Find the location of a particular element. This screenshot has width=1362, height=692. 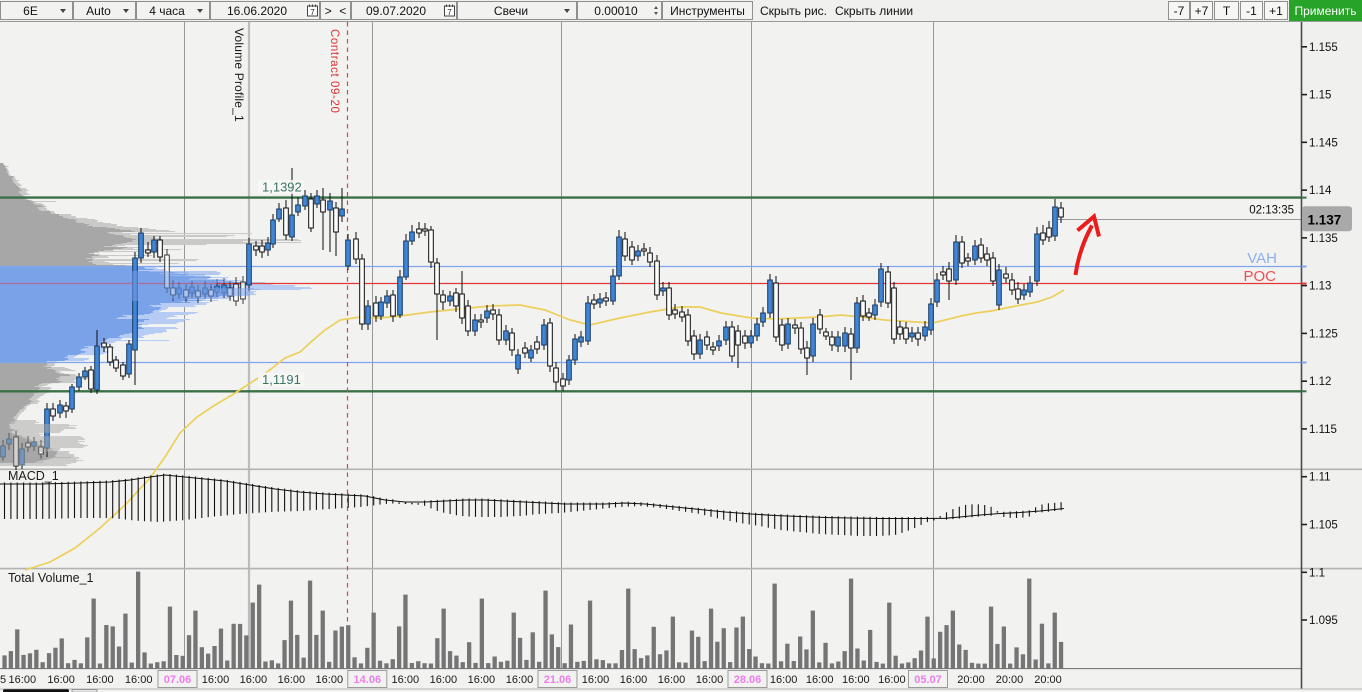

svg-text: 1.15 is located at coordinates (1320, 96).